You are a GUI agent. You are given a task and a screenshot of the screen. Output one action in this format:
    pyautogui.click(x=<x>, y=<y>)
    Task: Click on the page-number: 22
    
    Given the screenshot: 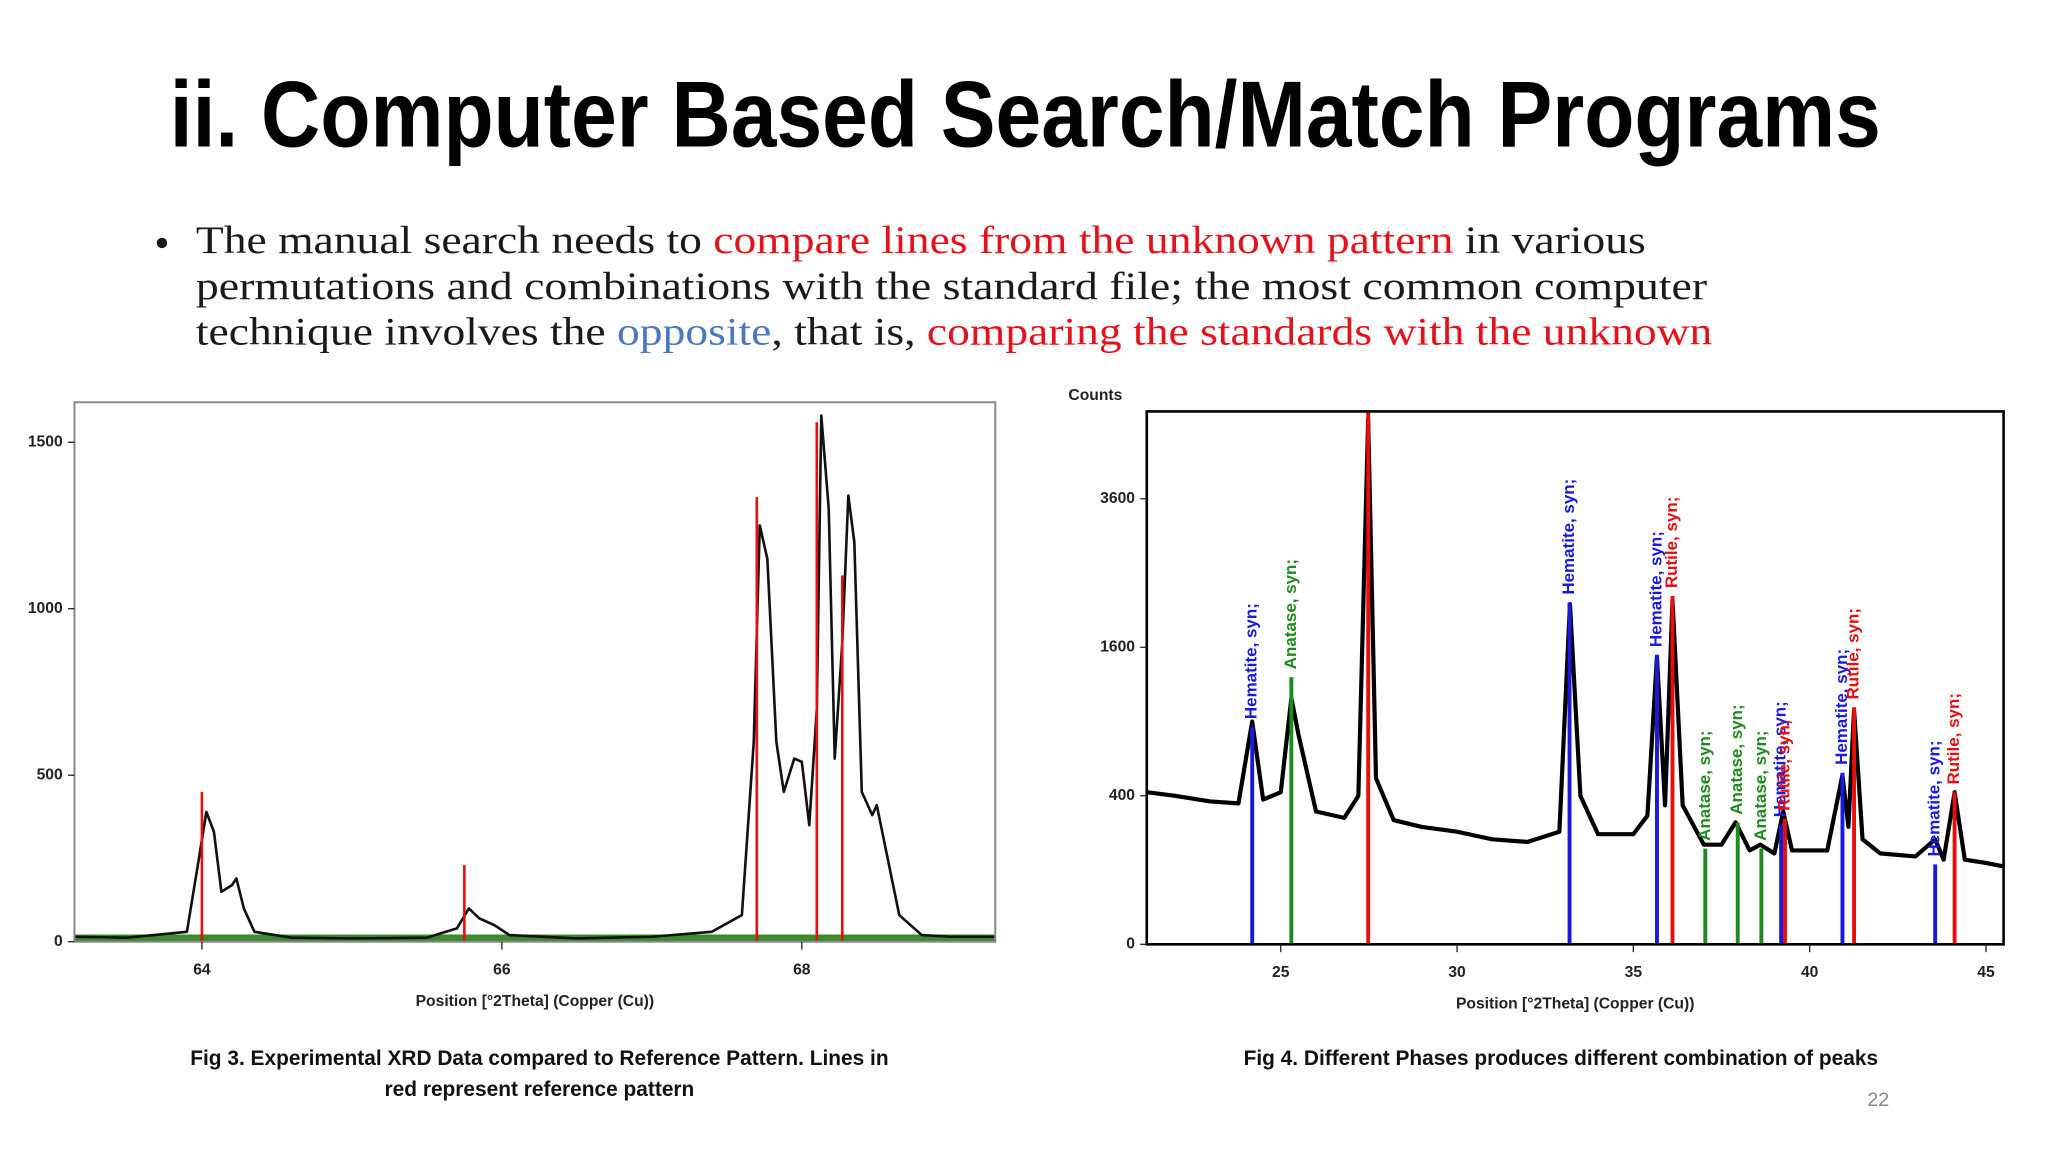 What is the action you would take?
    pyautogui.click(x=1878, y=1100)
    